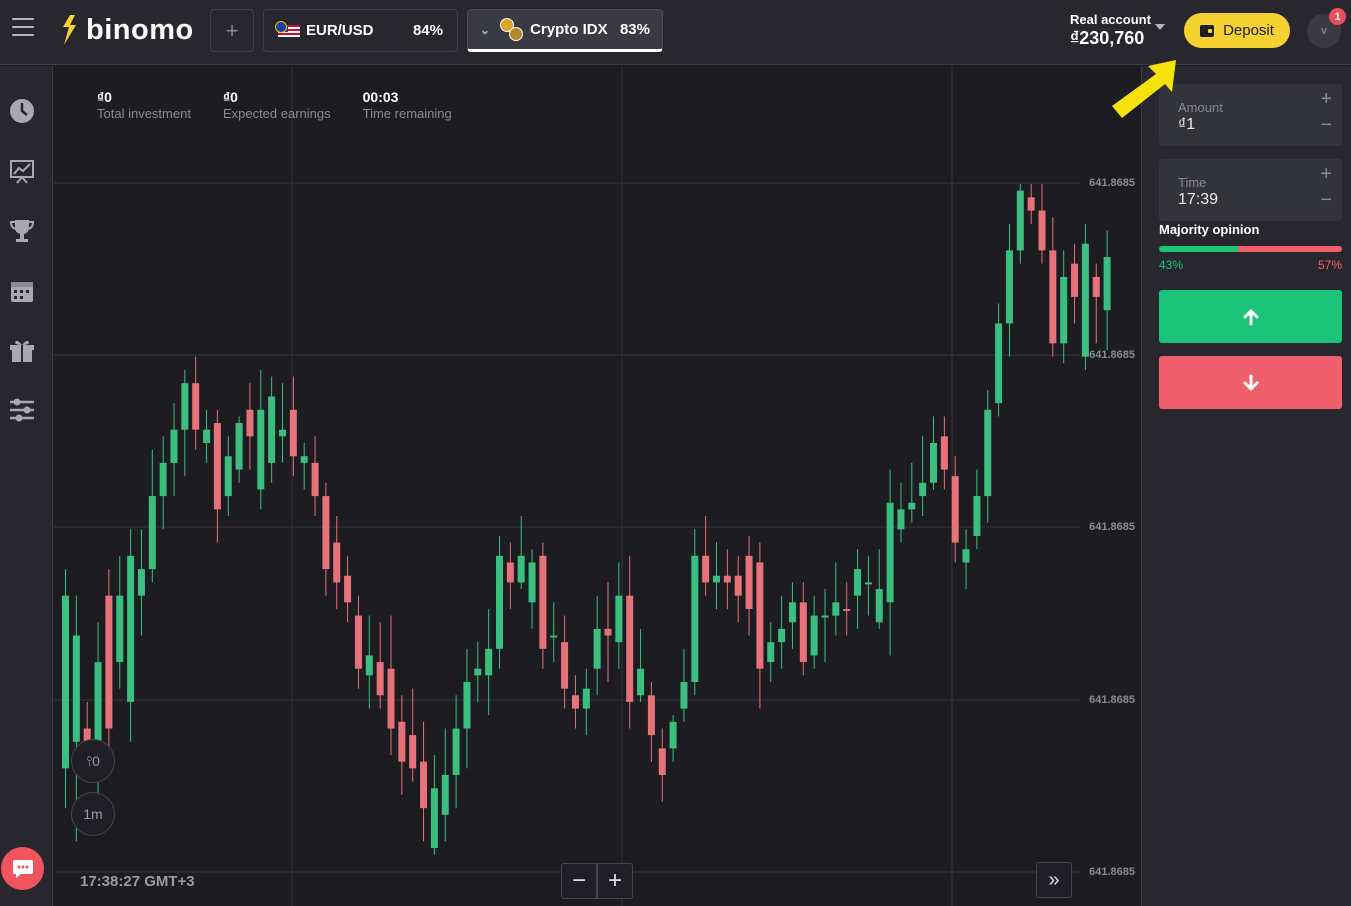 This screenshot has width=1351, height=906. Describe the element at coordinates (126, 30) in the screenshot. I see `logo: binomo` at that location.